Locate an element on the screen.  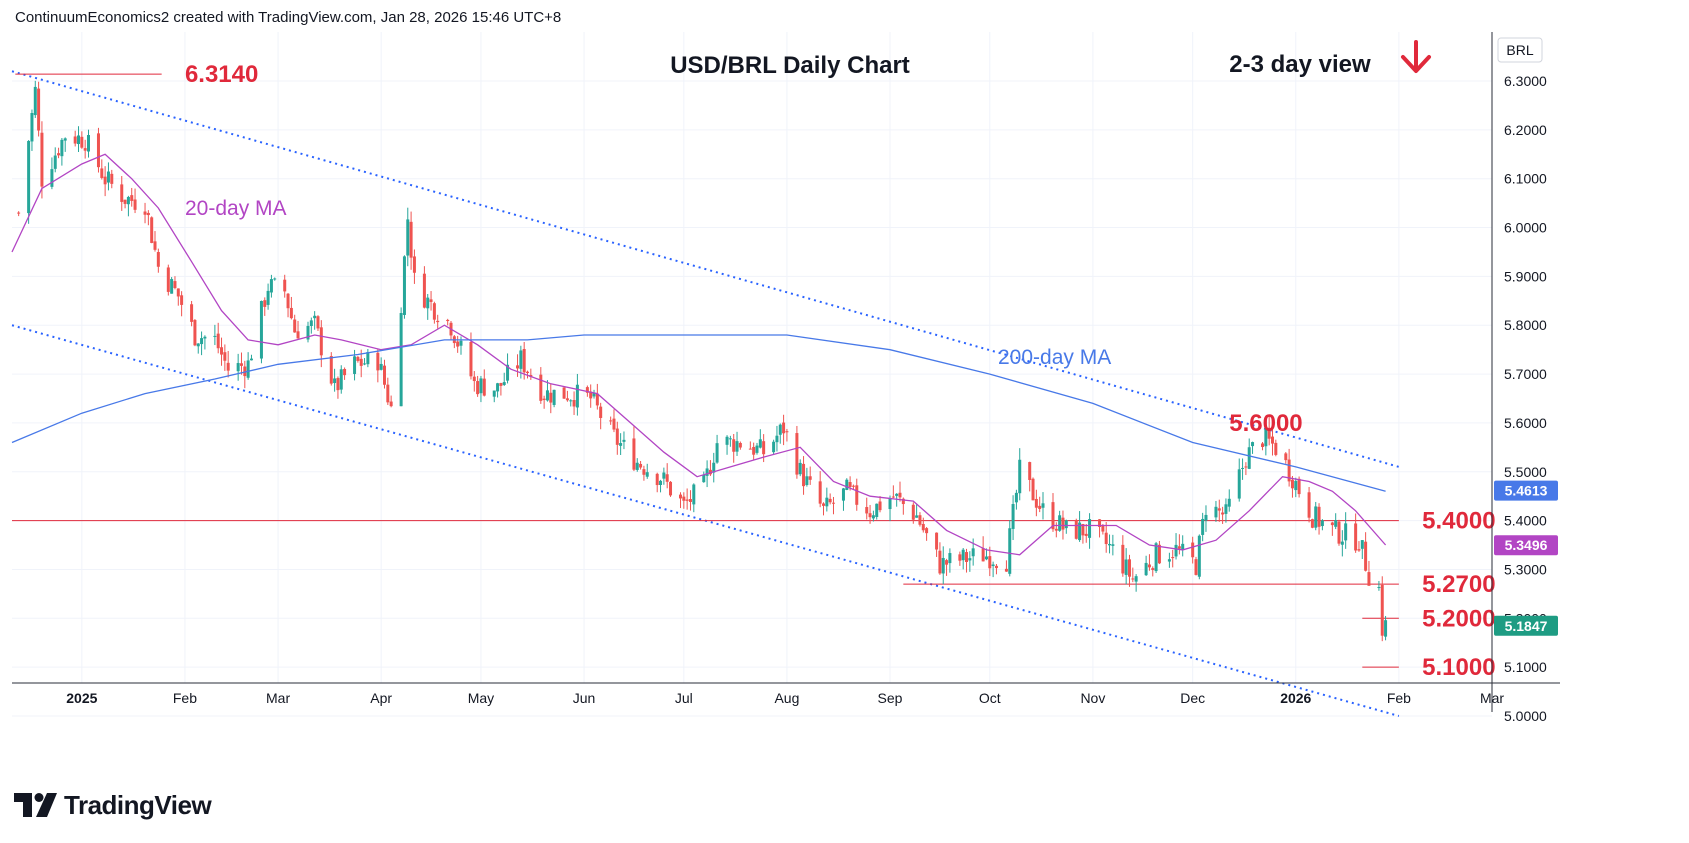
x-tick-label: Jun is located at coordinates (584, 698).